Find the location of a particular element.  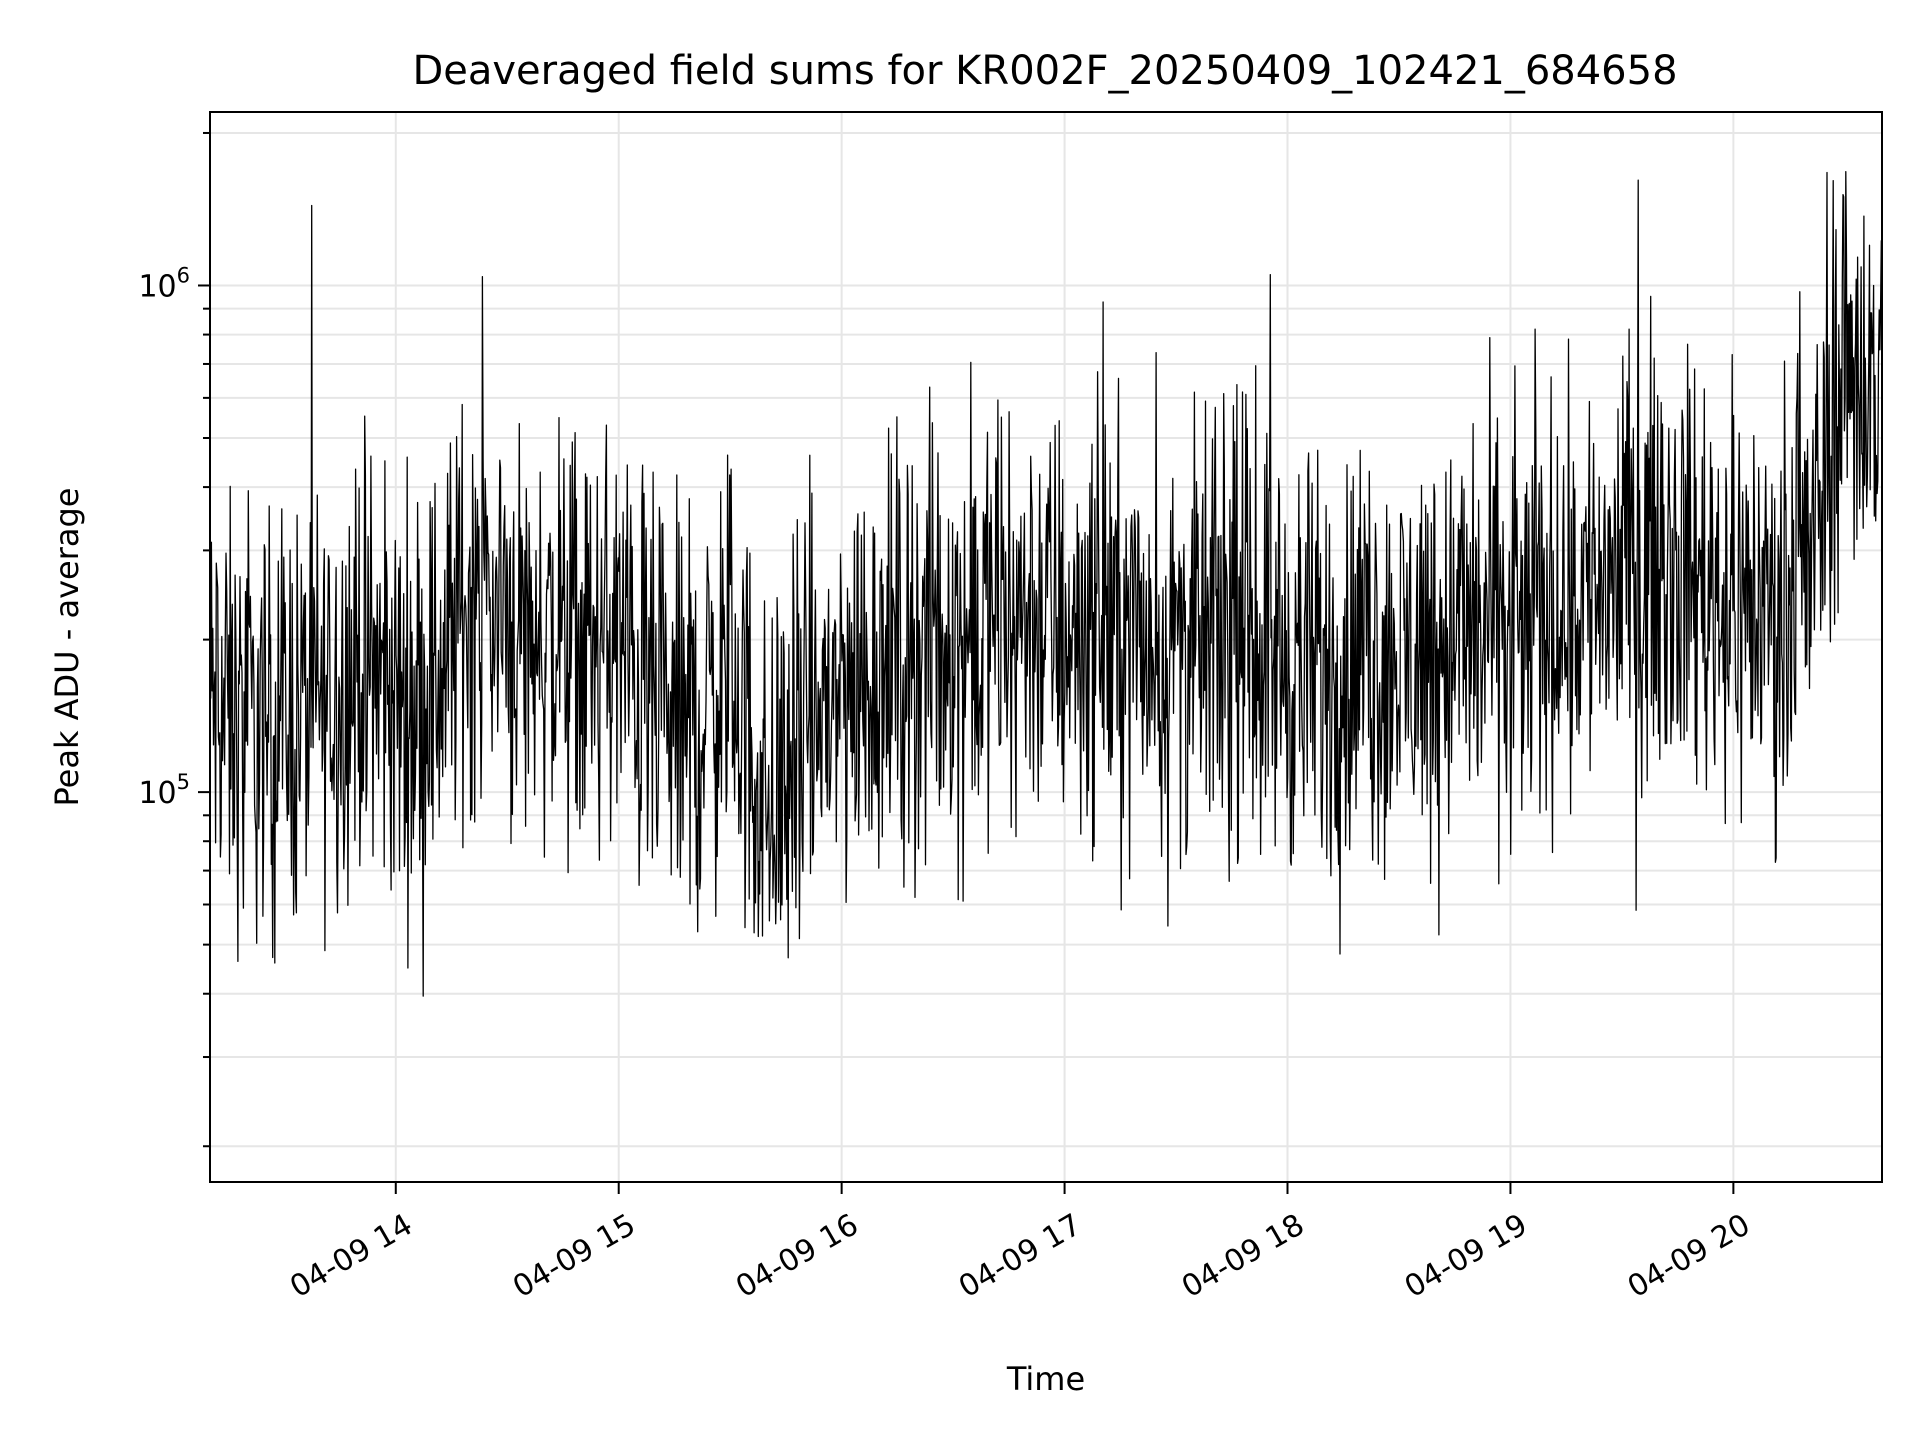

x-axis-title: Time is located at coordinates (1045, 1379).